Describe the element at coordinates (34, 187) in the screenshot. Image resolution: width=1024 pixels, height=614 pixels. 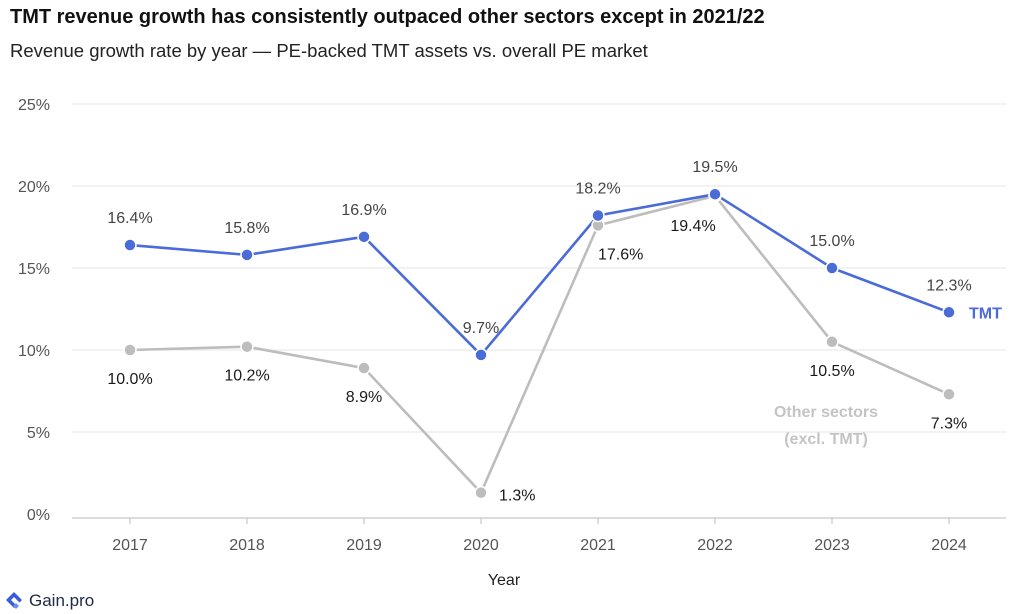
I see `y-tick-label: 20%` at that location.